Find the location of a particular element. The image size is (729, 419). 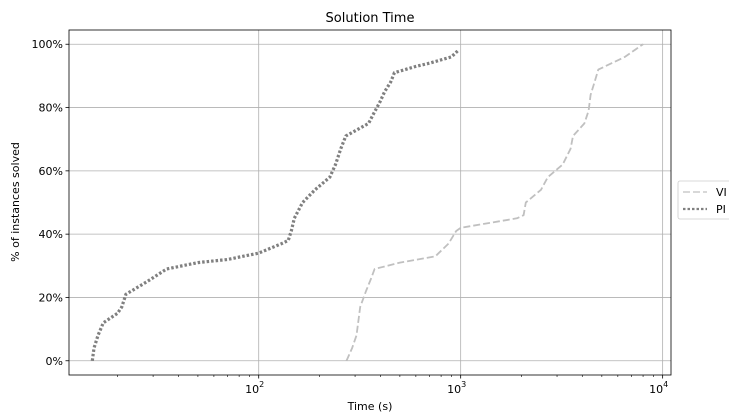

y-tick-label: 40% is located at coordinates (51, 234).